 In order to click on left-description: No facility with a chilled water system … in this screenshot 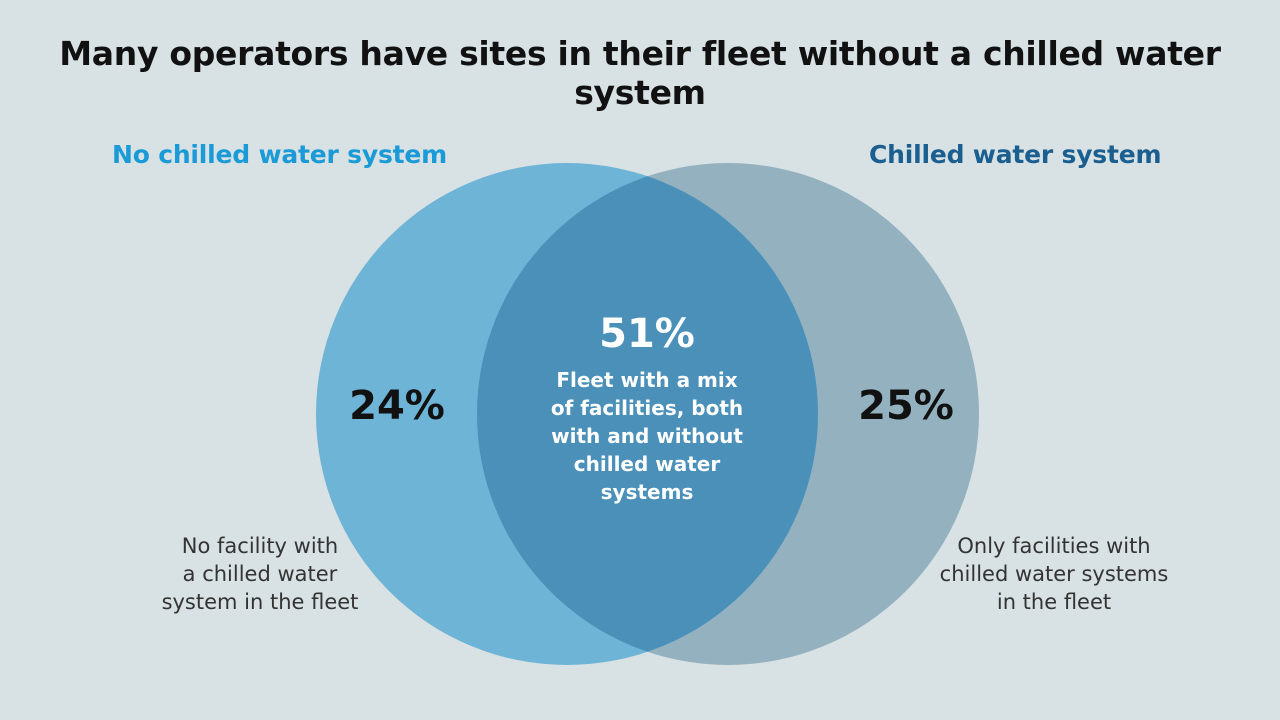, I will do `click(260, 574)`.